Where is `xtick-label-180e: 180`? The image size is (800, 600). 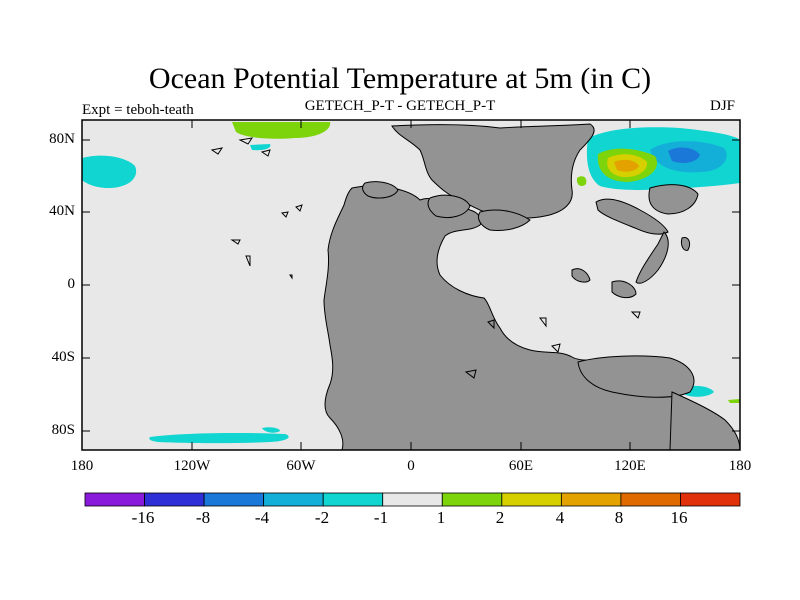 xtick-label-180e: 180 is located at coordinates (740, 466).